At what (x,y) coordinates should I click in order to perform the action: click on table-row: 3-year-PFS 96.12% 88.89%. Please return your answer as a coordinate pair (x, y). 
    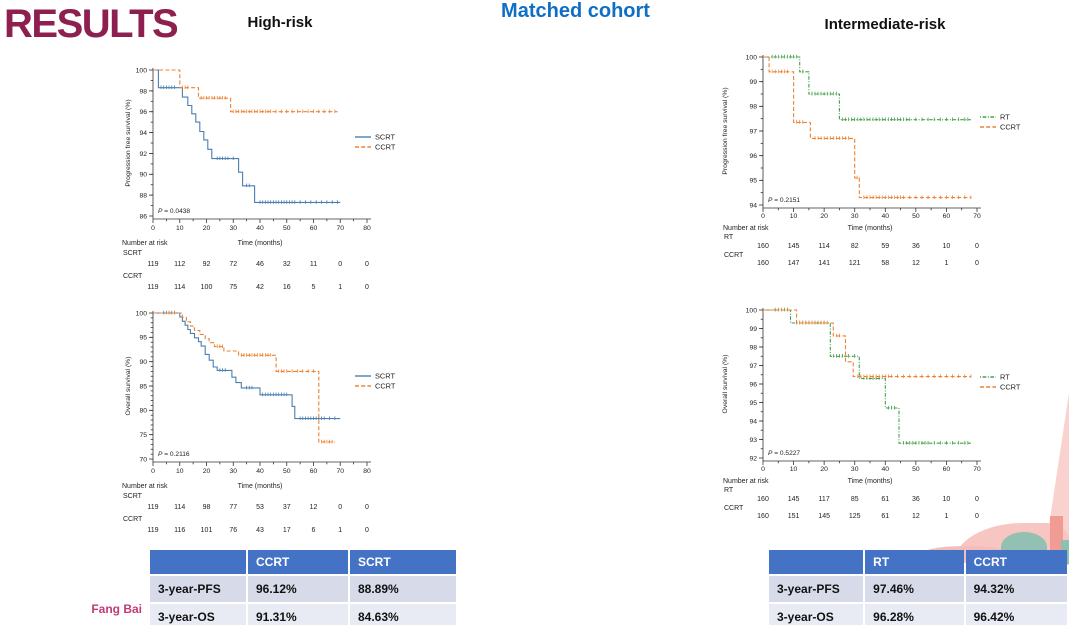
    Looking at the image, I should click on (303, 589).